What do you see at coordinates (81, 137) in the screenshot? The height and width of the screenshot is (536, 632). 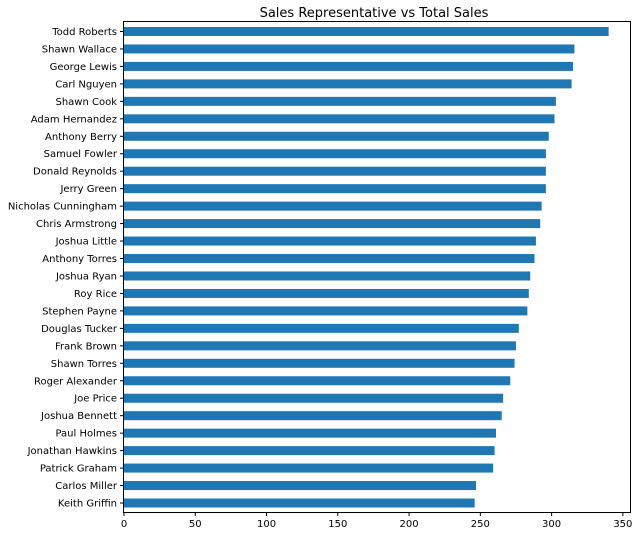 I see `y-tick-label: Anthony Berry` at bounding box center [81, 137].